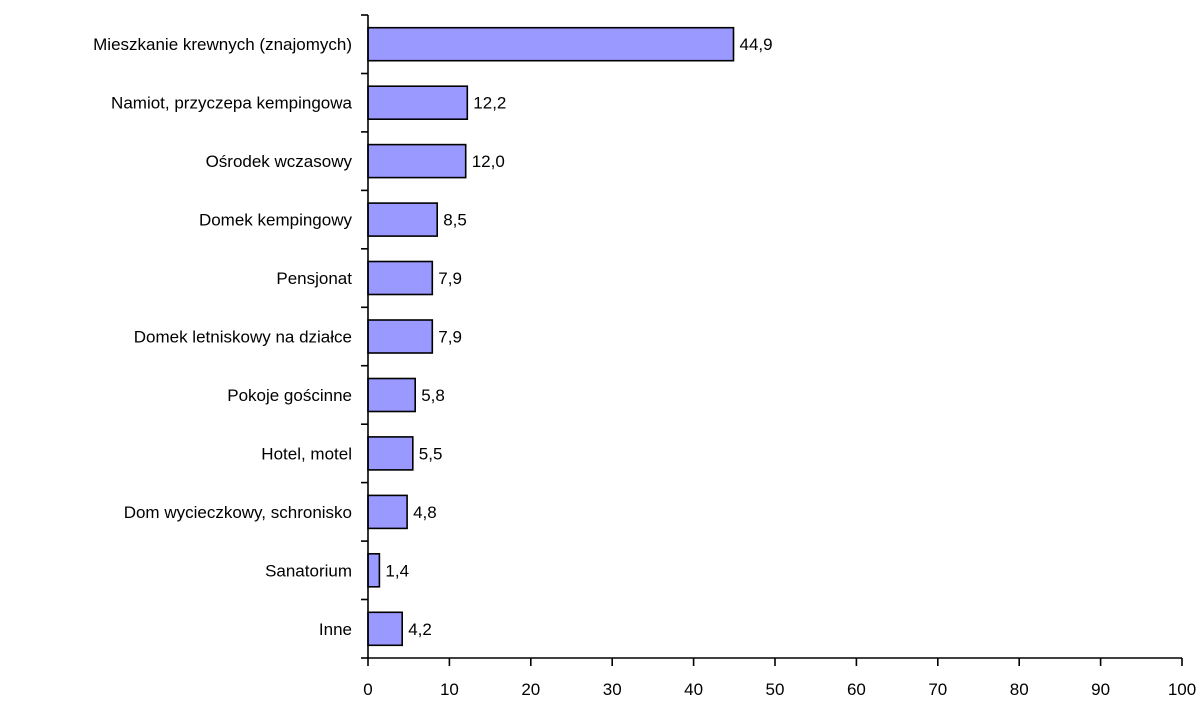 Image resolution: width=1202 pixels, height=713 pixels. I want to click on x-tick-label: 20, so click(530, 689).